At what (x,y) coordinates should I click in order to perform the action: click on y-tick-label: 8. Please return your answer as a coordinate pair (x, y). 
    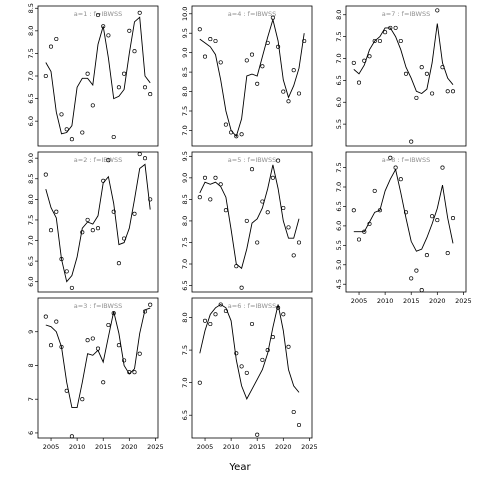
    Looking at the image, I should click on (31, 365).